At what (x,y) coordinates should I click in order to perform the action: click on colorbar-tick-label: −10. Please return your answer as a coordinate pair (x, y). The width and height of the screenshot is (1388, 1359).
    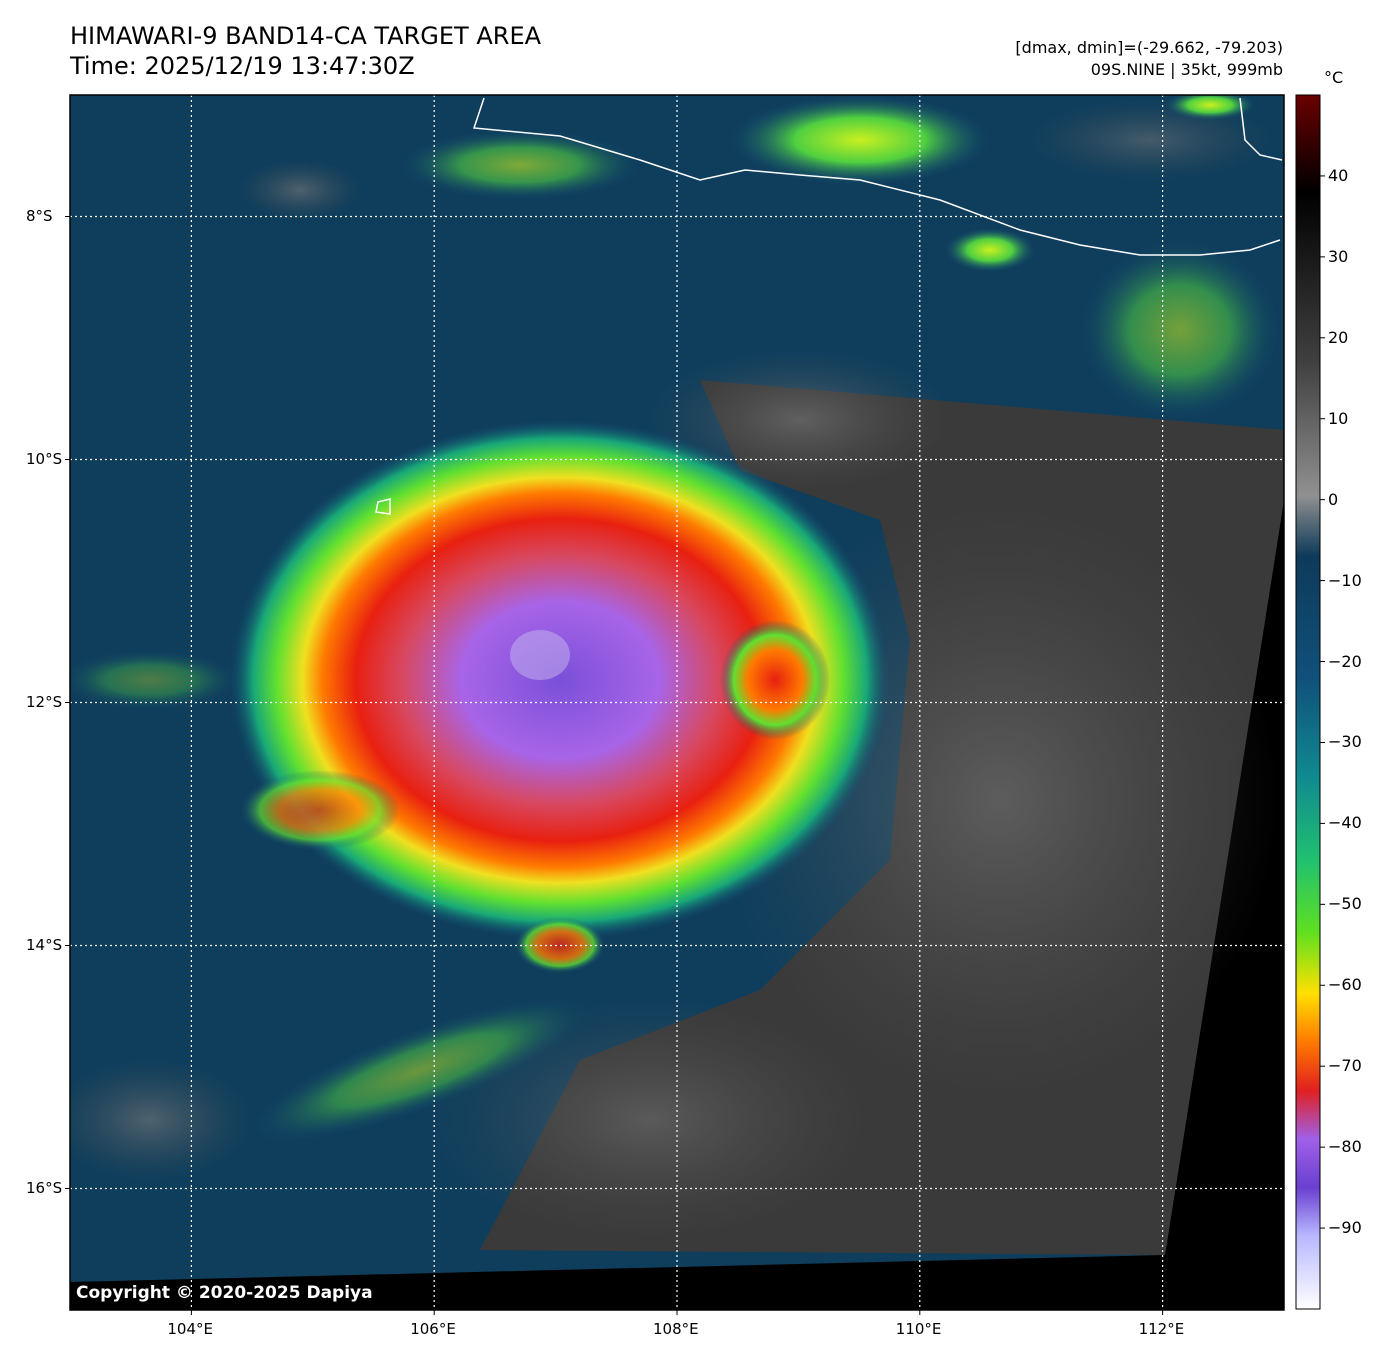
    Looking at the image, I should click on (1345, 580).